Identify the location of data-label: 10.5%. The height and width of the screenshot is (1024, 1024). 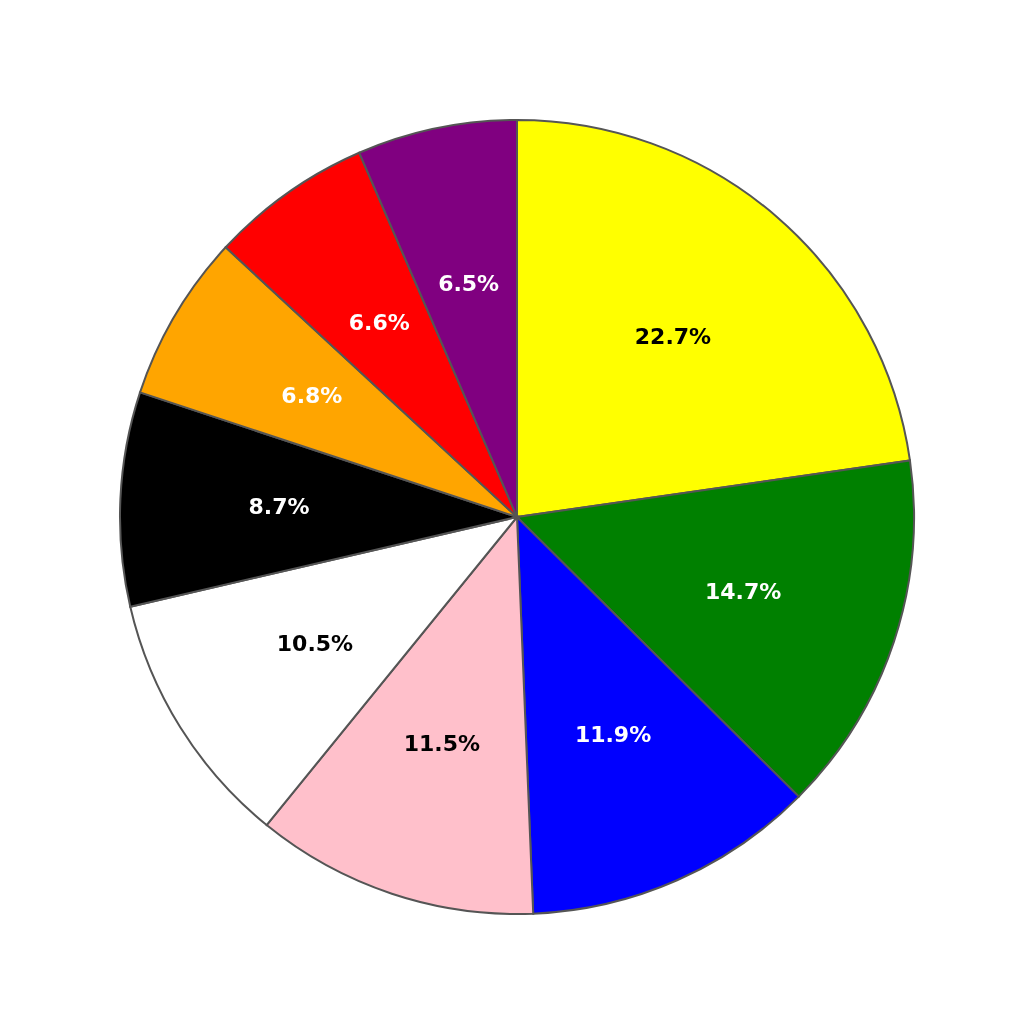
(315, 643).